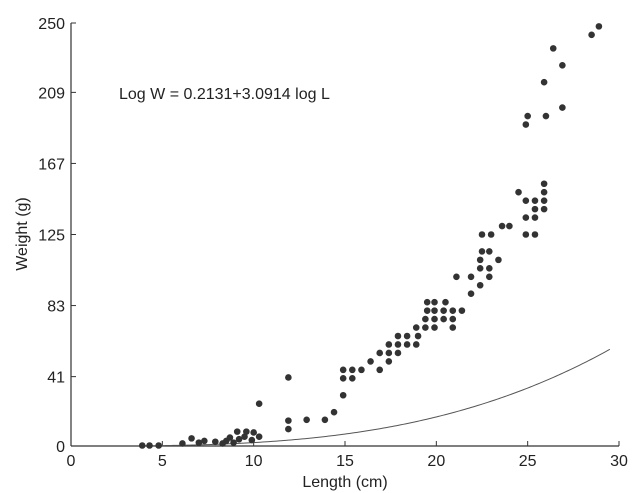 The image size is (639, 493). Describe the element at coordinates (60, 447) in the screenshot. I see `y-tick-label: 0` at that location.